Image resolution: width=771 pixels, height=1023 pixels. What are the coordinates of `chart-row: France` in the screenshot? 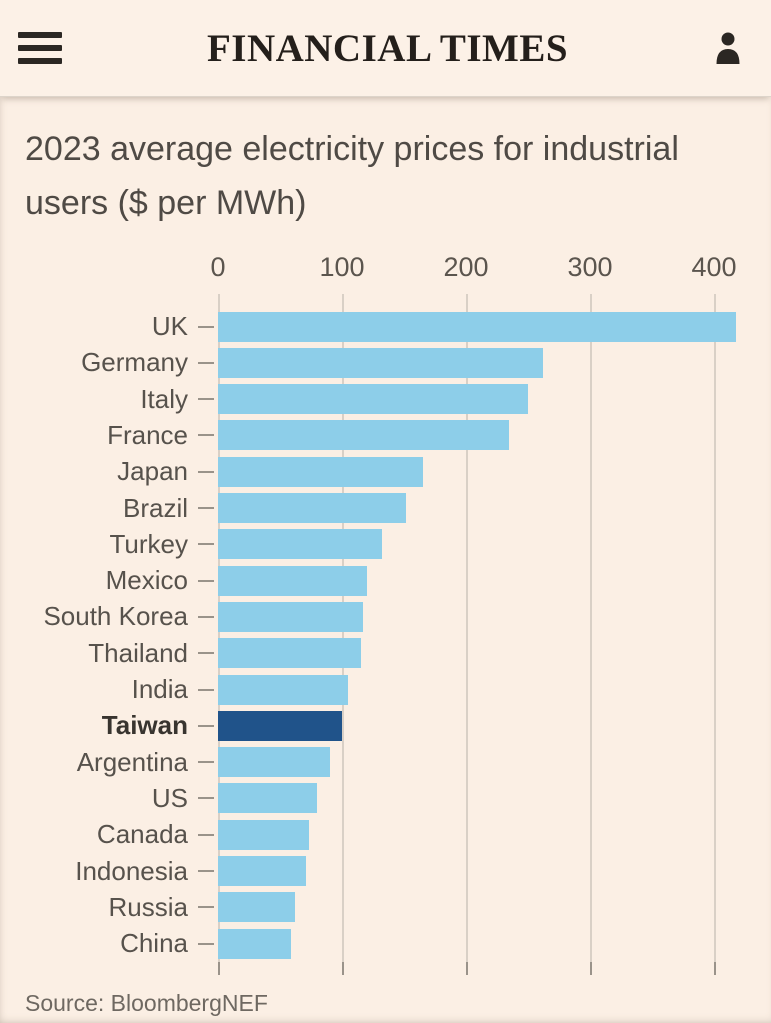 It's located at (385, 435).